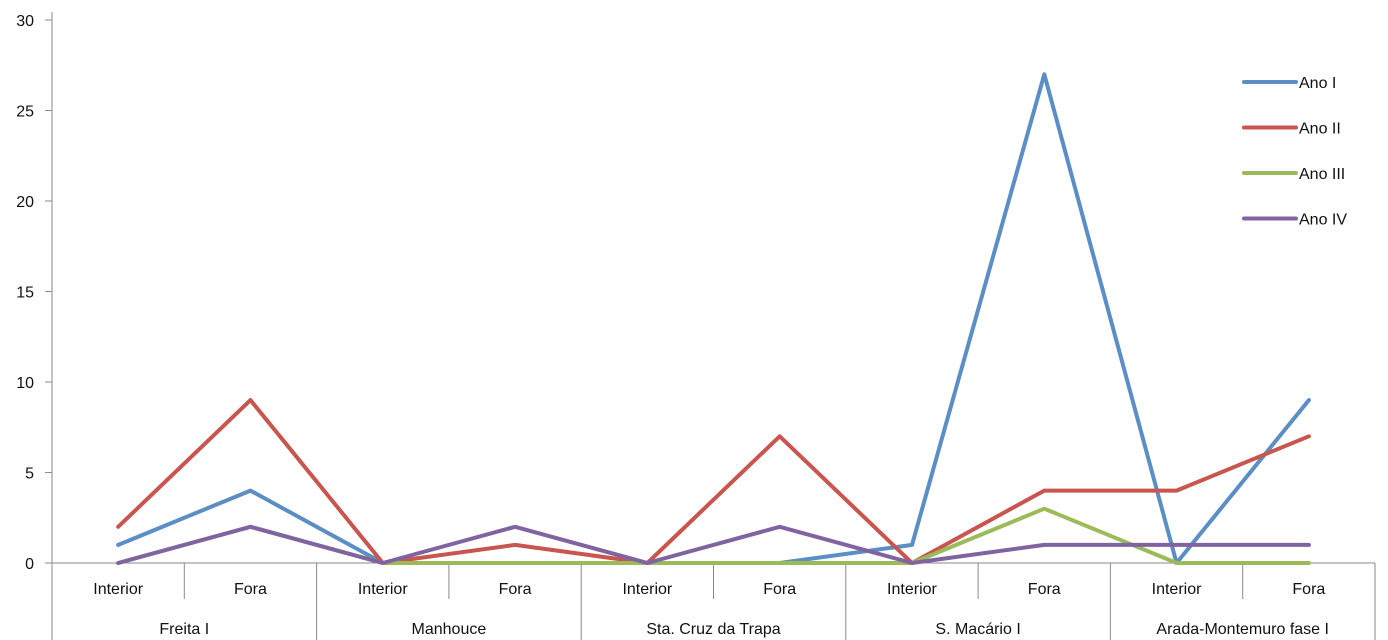  Describe the element at coordinates (1322, 174) in the screenshot. I see `legend-label: Ano III` at that location.